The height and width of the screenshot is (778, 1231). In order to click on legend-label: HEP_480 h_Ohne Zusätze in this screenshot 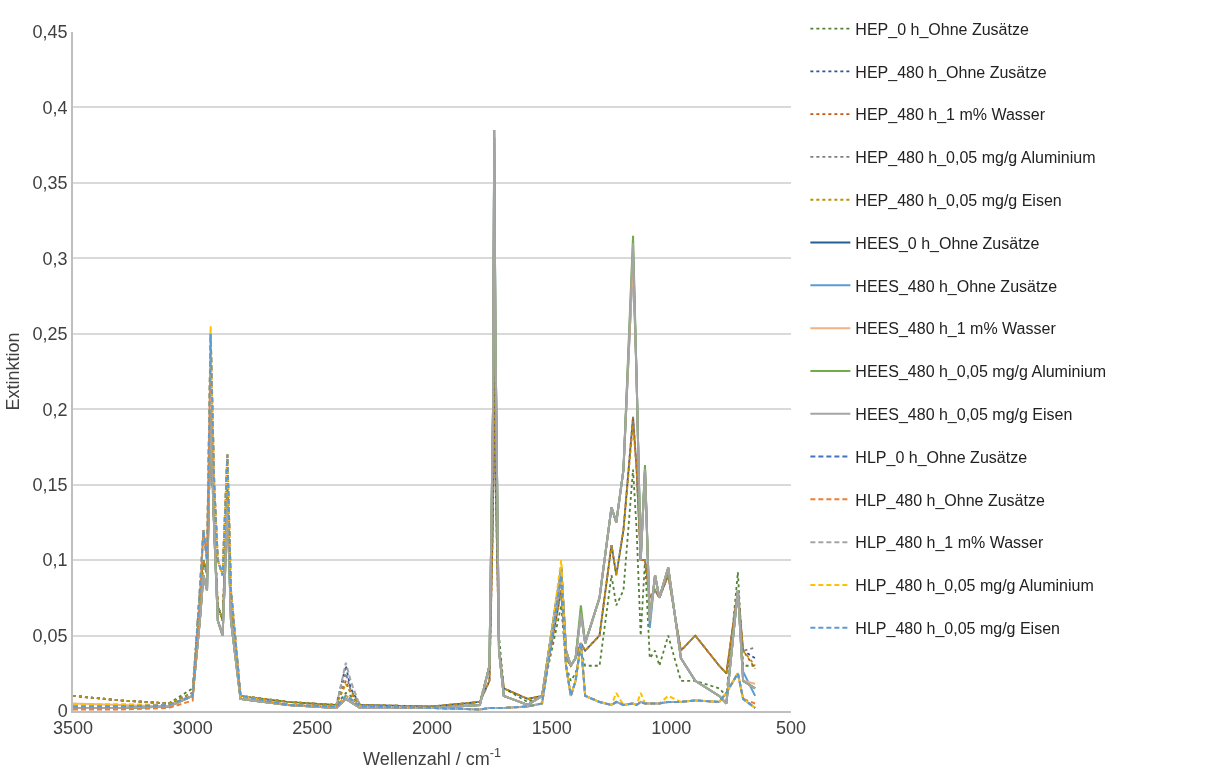, I will do `click(951, 72)`.